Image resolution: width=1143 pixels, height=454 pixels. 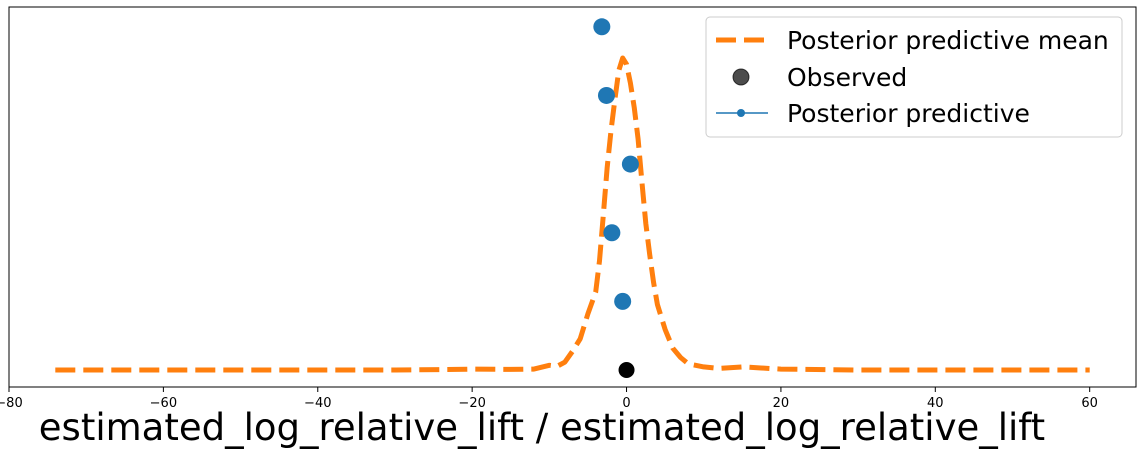 I want to click on legend-frame, so click(x=914, y=77).